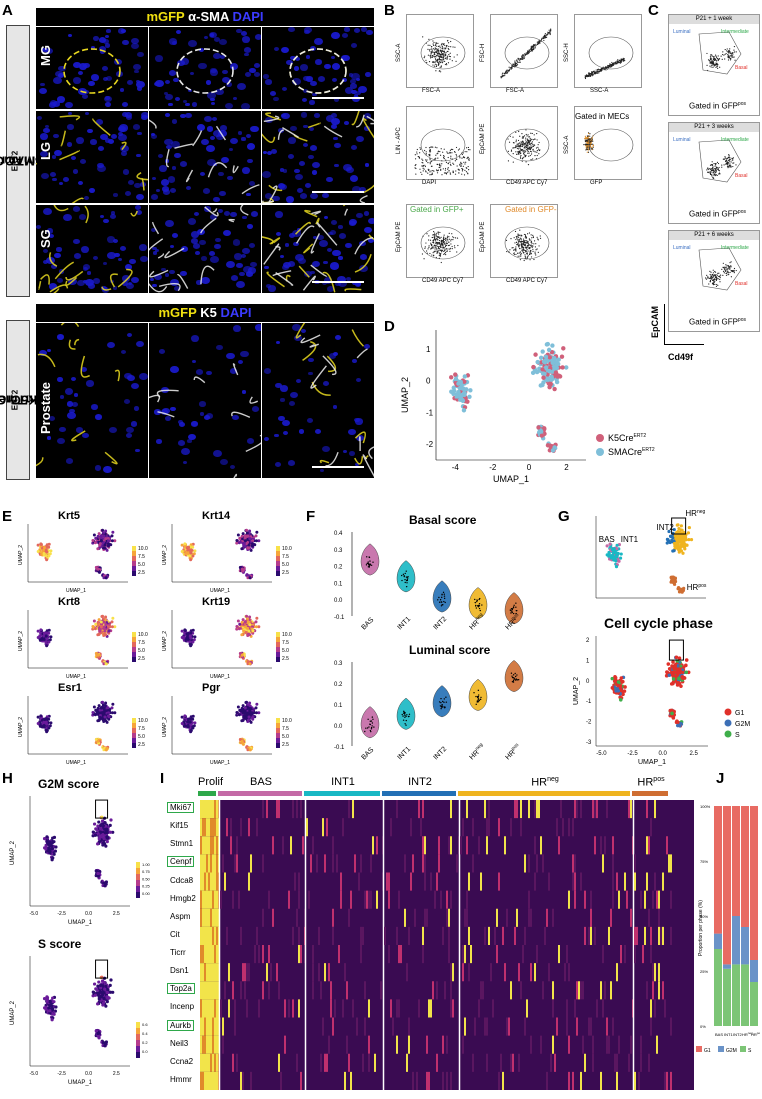 This screenshot has width=762, height=1099. I want to click on panel-letter-b: B, so click(389, 10).